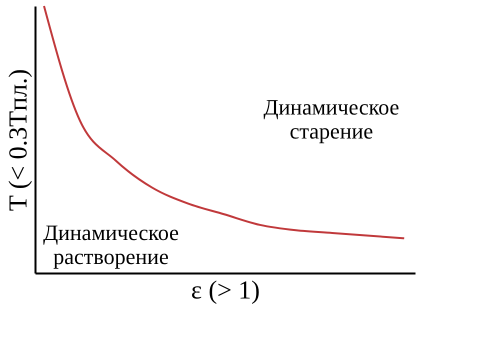 This screenshot has width=485, height=362. I want to click on annotation: Динамическое старение, so click(332, 119).